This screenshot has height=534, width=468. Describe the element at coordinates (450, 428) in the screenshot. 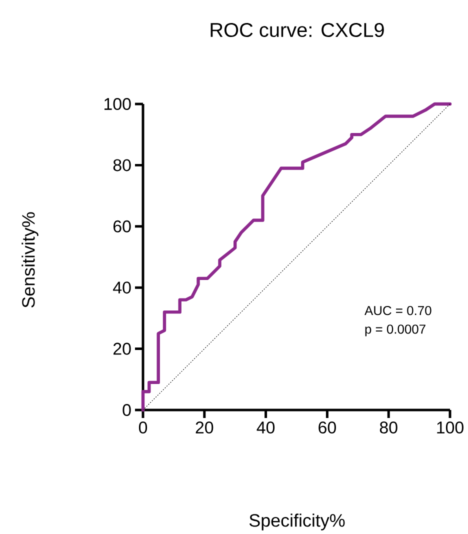

I see `x-tick-label: 100` at that location.